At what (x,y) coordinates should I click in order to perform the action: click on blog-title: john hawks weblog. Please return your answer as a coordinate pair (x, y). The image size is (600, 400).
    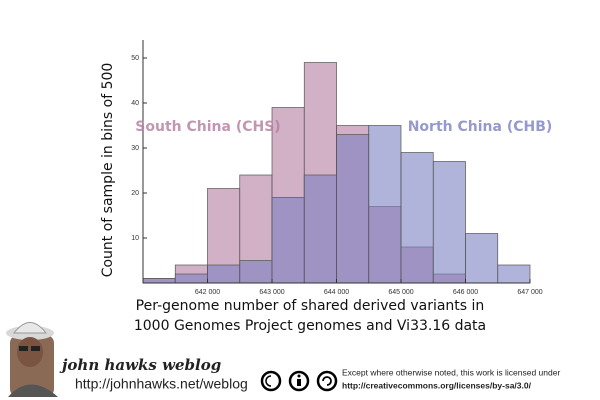
    Looking at the image, I should click on (140, 365).